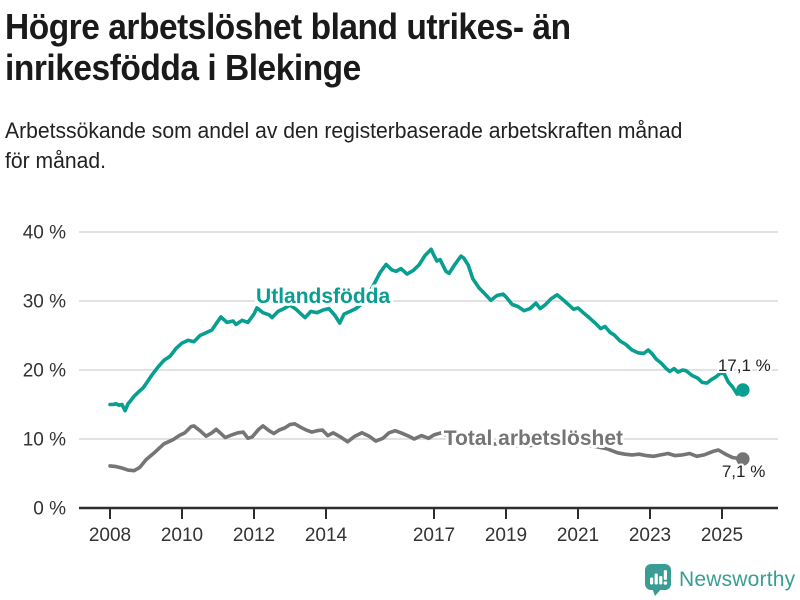 Image resolution: width=800 pixels, height=600 pixels. Describe the element at coordinates (578, 535) in the screenshot. I see `x-tick-label-2021: 2021` at that location.